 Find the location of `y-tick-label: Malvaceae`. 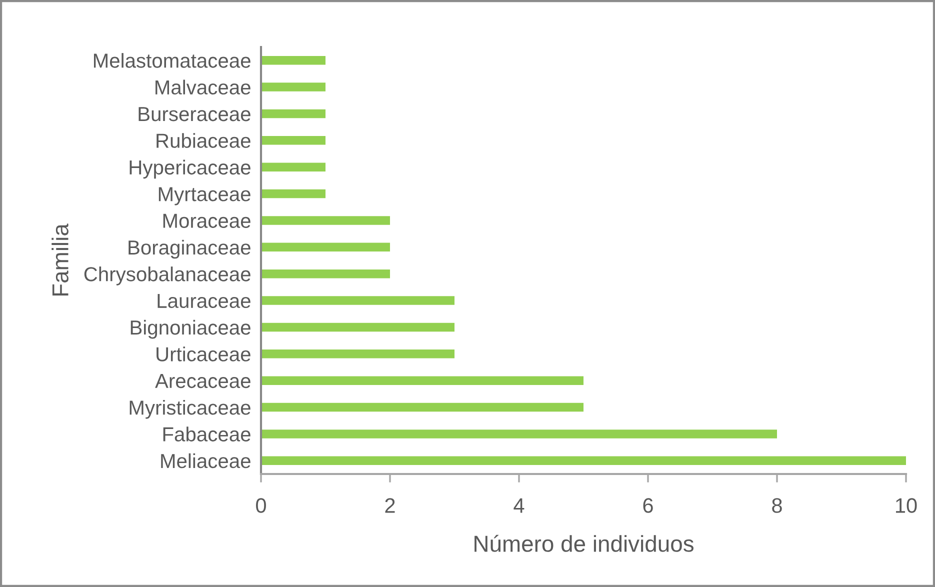

y-tick-label: Malvaceae is located at coordinates (203, 87).